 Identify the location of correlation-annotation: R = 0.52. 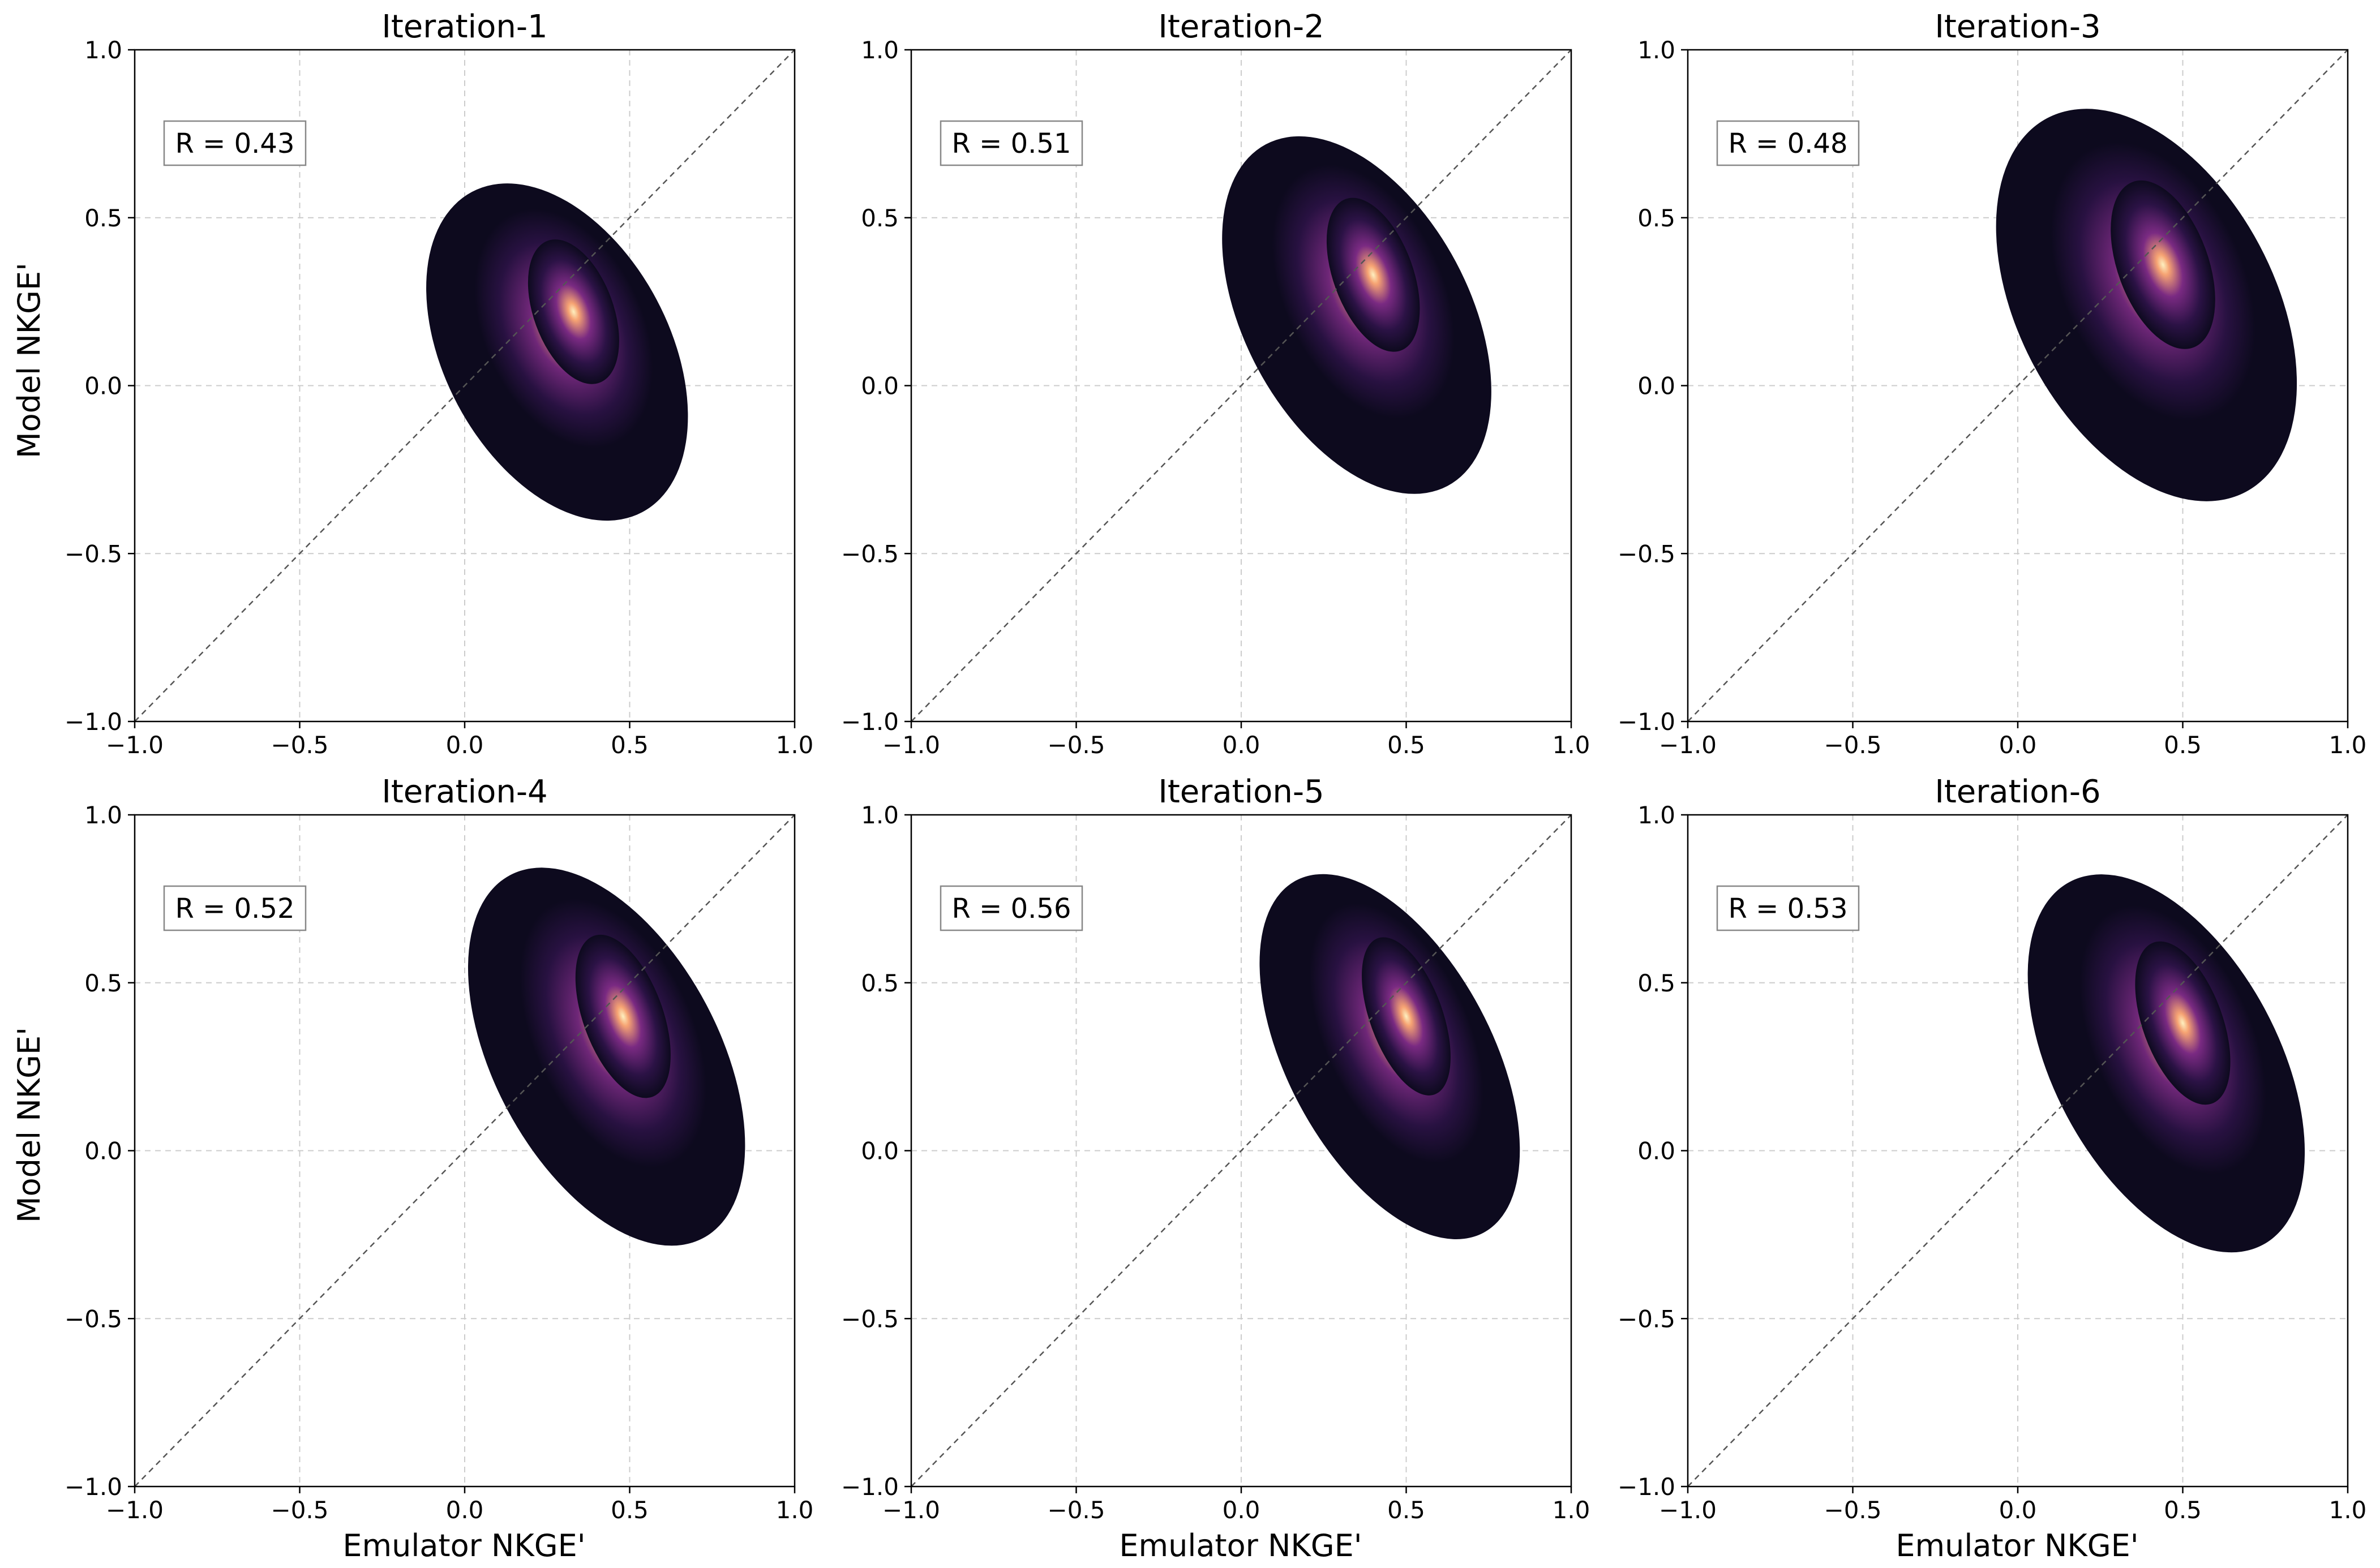
(235, 908).